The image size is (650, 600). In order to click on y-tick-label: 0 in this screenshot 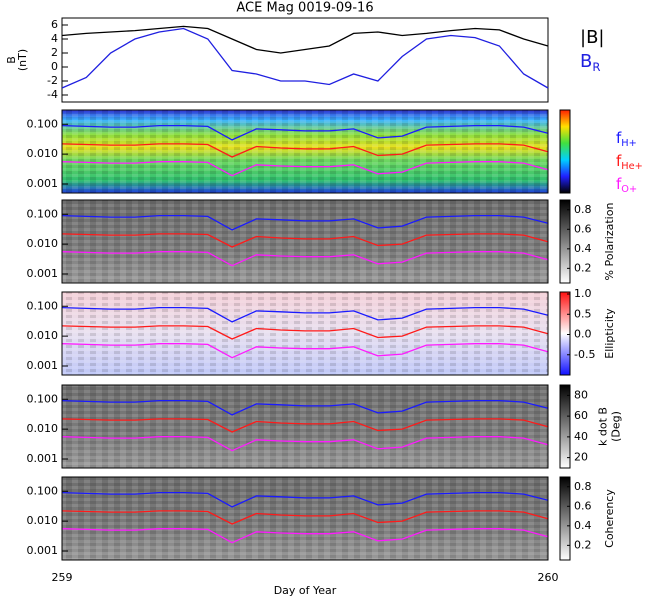, I will do `click(54, 66)`.